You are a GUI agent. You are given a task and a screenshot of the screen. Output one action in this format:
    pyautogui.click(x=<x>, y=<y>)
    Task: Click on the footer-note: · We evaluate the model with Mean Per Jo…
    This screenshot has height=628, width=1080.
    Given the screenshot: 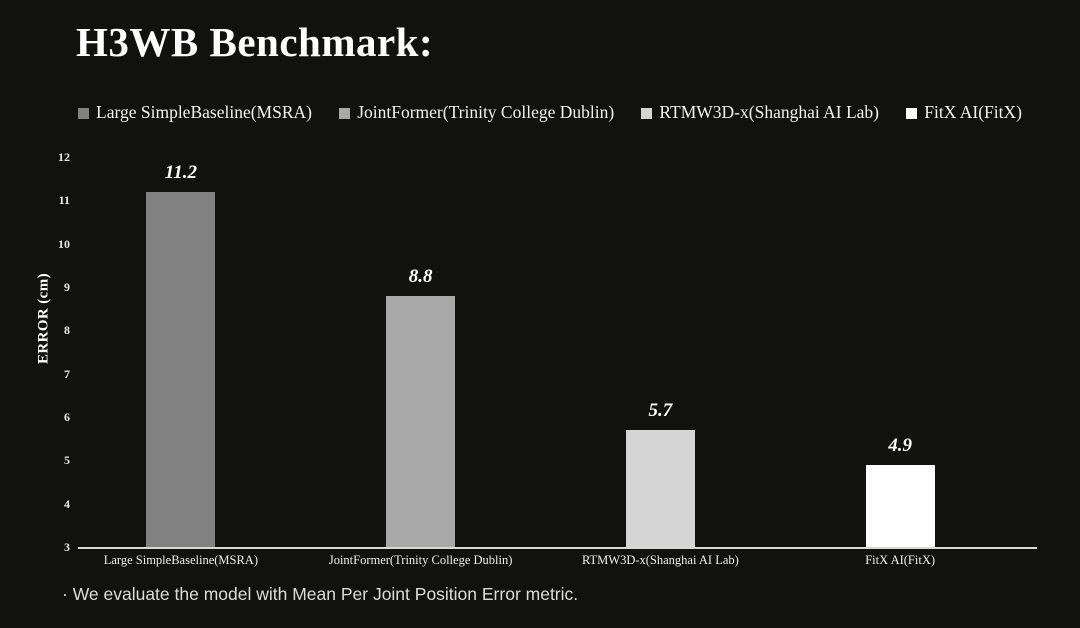 What is the action you would take?
    pyautogui.click(x=320, y=594)
    